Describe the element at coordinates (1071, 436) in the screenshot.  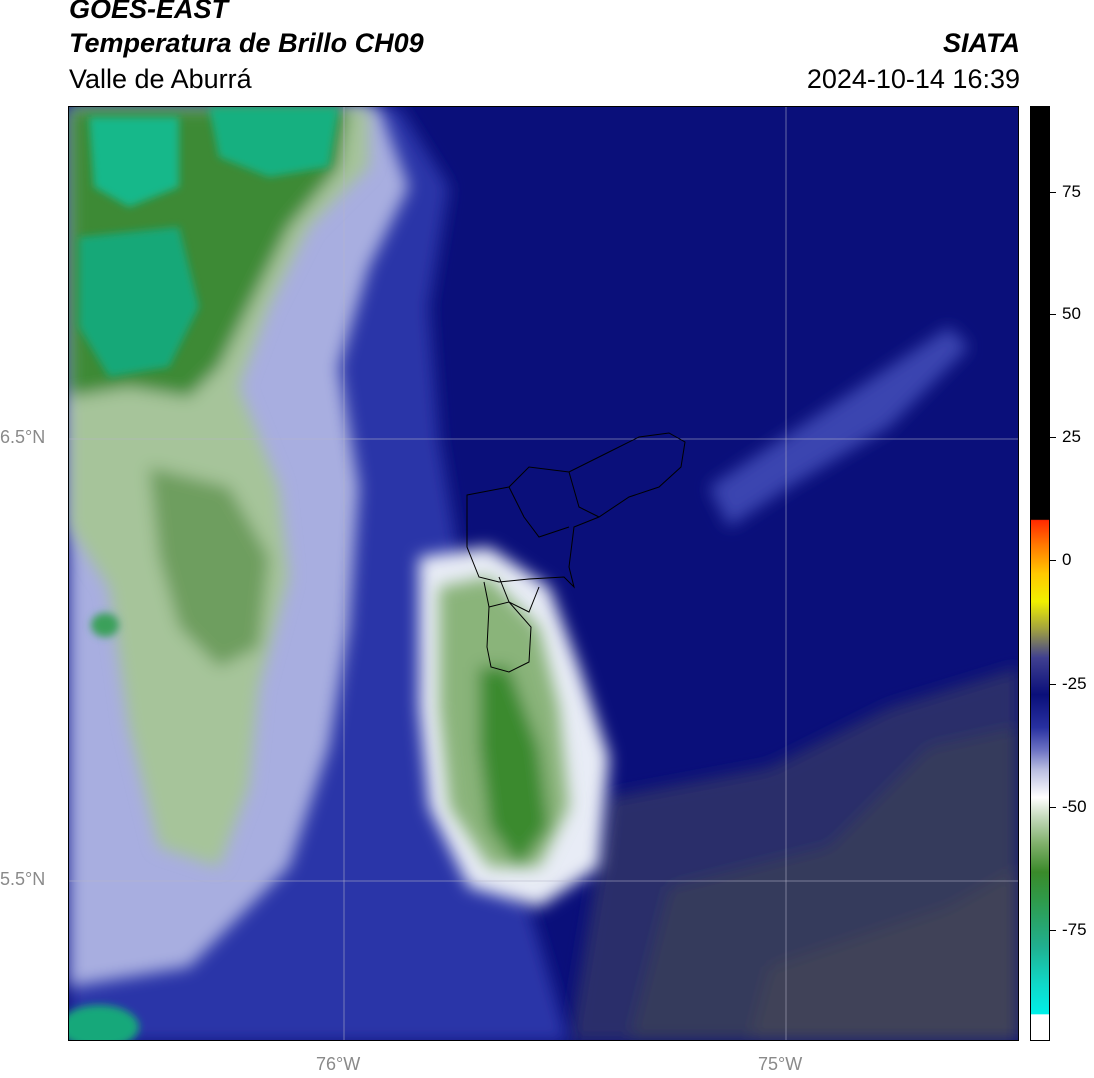
I see `colorbar-label: 25` at that location.